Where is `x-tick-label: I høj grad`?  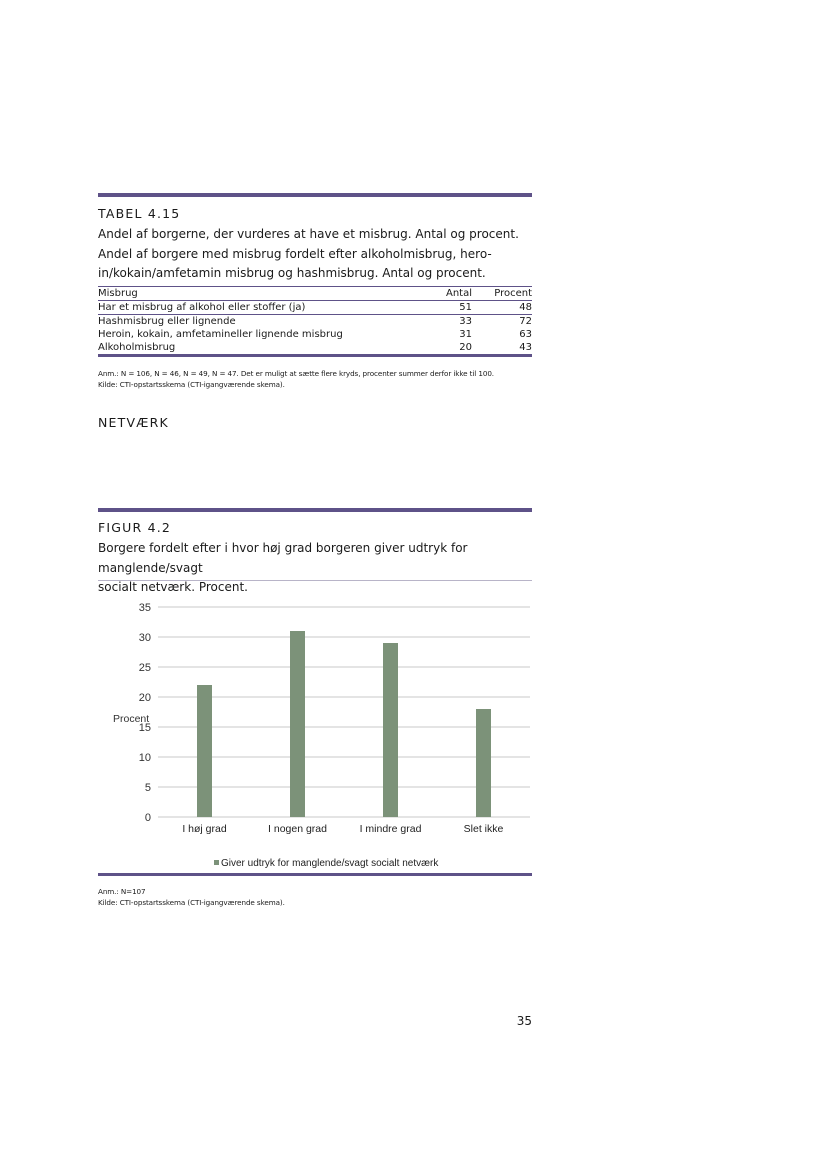
x-tick-label: I høj grad is located at coordinates (204, 829).